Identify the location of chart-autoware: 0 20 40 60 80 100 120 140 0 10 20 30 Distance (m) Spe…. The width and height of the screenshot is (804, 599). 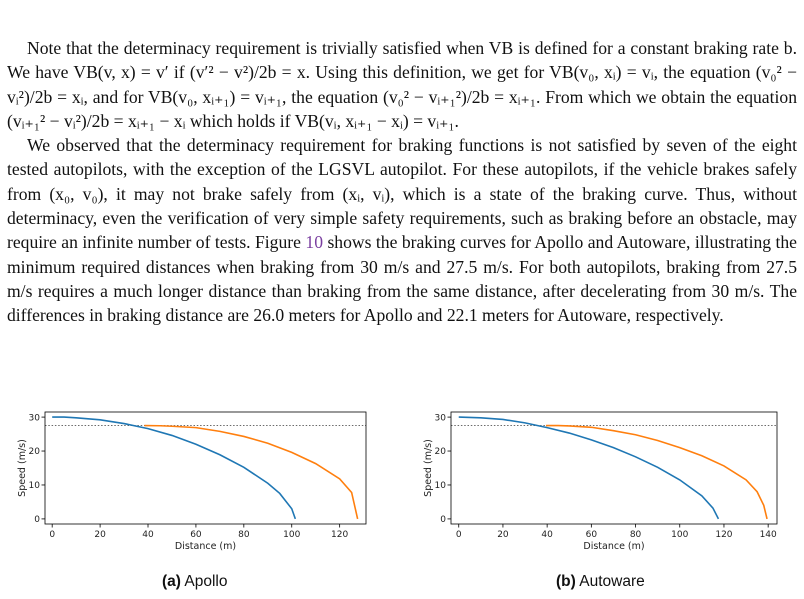
(600, 481).